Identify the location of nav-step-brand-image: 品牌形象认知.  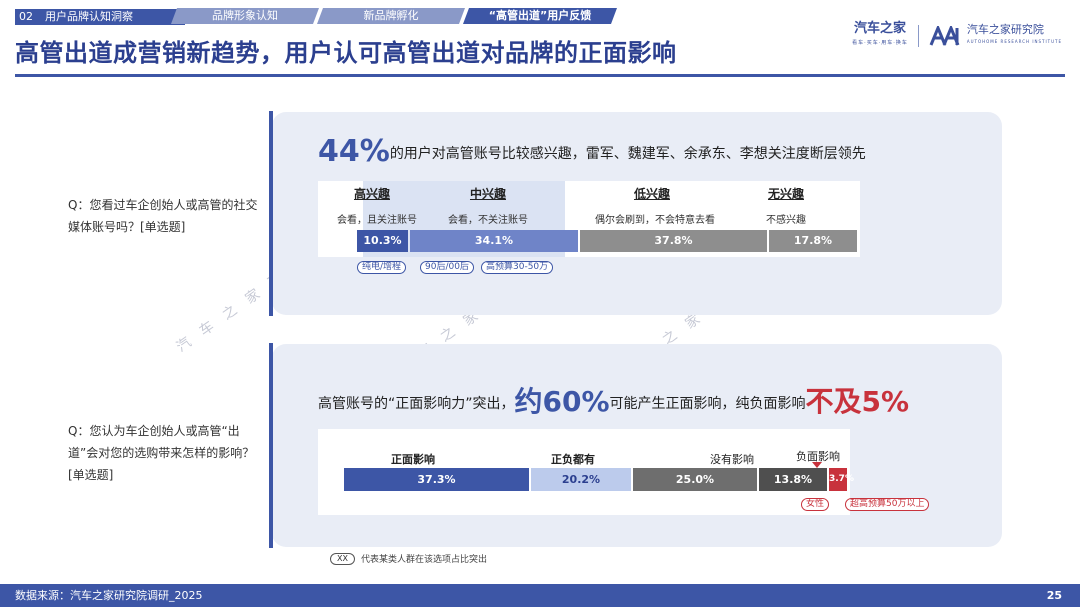
(245, 16).